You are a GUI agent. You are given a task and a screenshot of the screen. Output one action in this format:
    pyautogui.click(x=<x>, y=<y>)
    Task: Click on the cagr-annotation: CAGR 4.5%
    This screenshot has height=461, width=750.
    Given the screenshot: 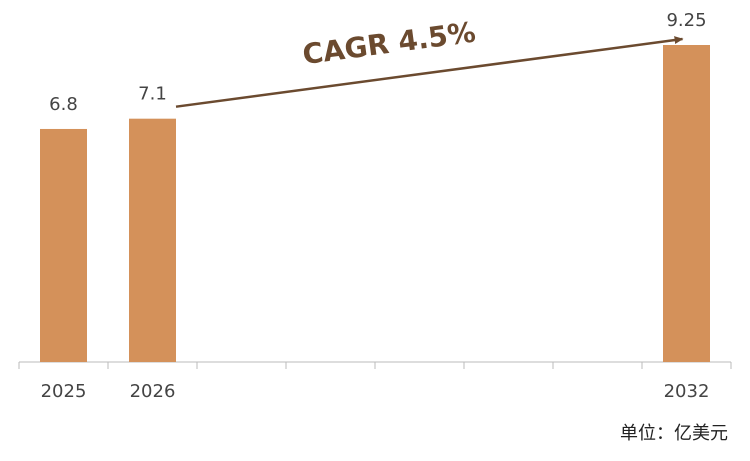 What is the action you would take?
    pyautogui.click(x=389, y=43)
    